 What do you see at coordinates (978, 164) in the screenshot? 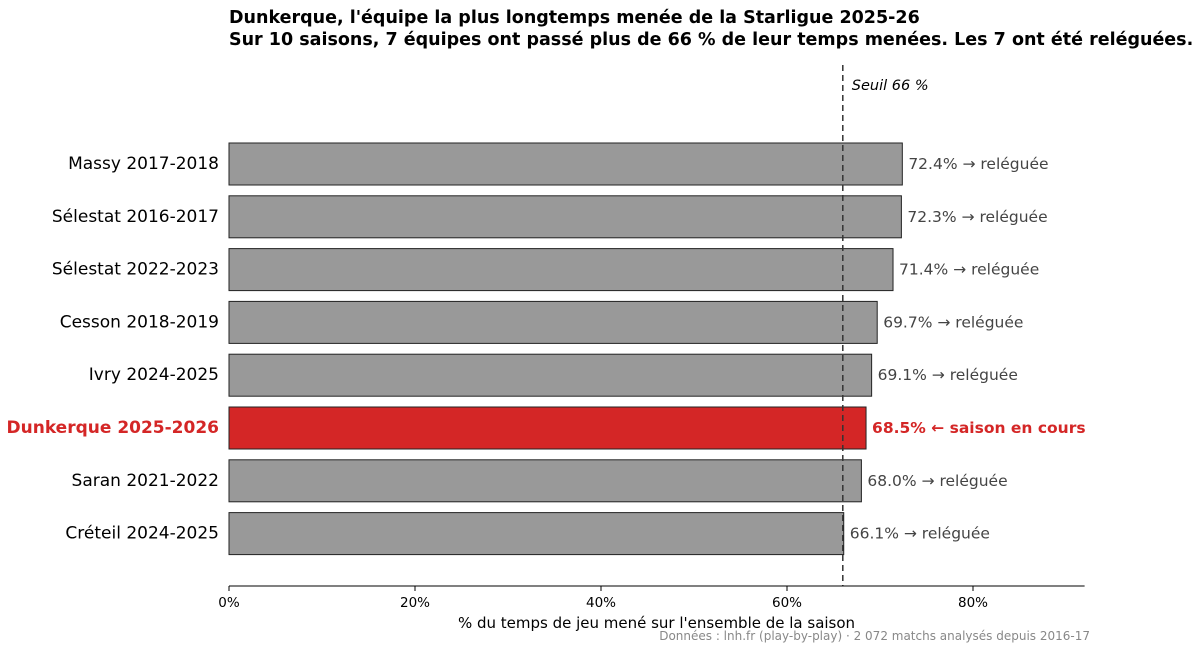
I see `value-label: 72.4% → reléguée` at bounding box center [978, 164].